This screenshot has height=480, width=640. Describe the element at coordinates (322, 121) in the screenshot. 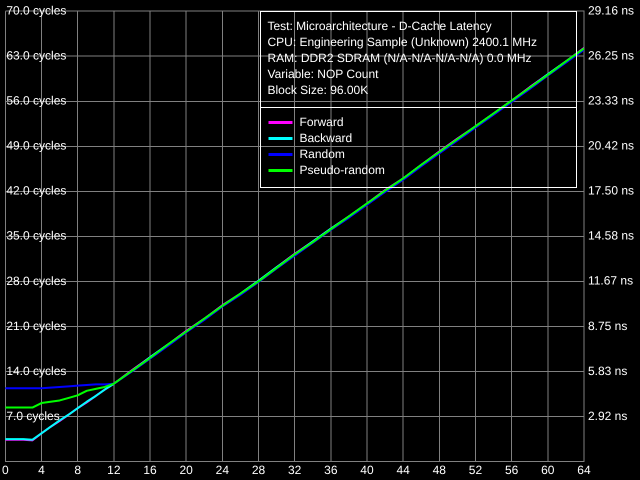

I see `legend-label: Forward` at that location.